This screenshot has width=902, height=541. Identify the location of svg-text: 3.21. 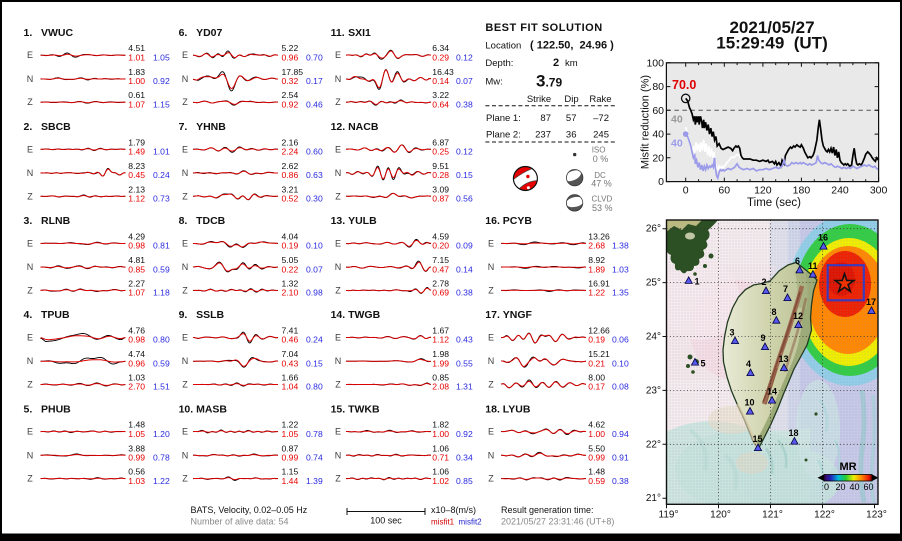
(290, 189).